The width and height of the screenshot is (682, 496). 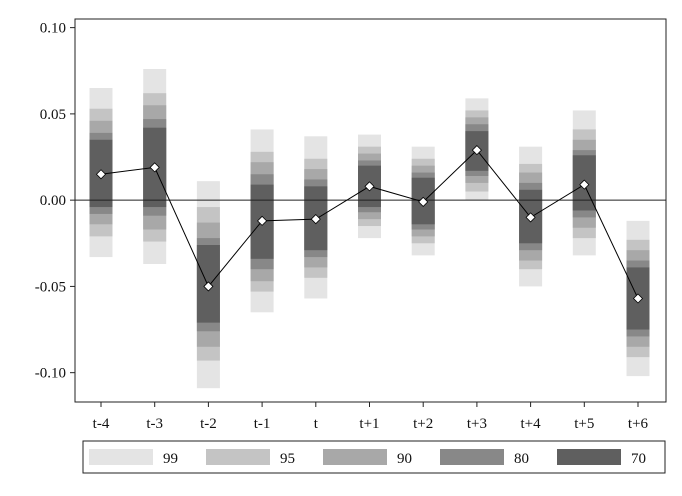 I want to click on y-axis: -0.10 -0.05 0.00 0.05 0.10, so click(x=55, y=201).